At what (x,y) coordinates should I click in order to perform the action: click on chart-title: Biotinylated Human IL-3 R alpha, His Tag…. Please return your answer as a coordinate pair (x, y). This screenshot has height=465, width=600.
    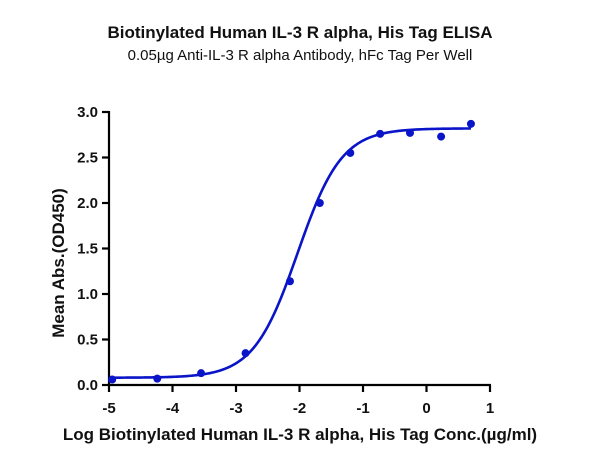
    Looking at the image, I should click on (299, 32).